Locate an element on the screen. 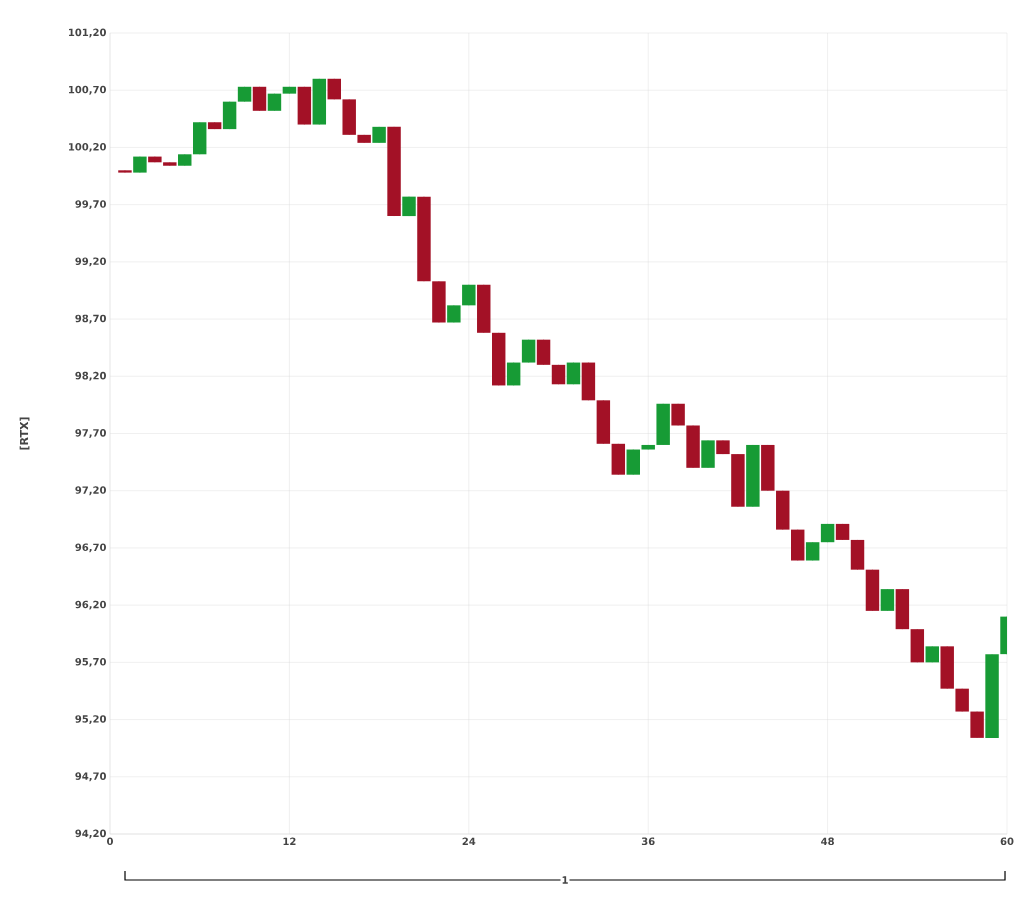  x-tick-label: 0 is located at coordinates (110, 841).